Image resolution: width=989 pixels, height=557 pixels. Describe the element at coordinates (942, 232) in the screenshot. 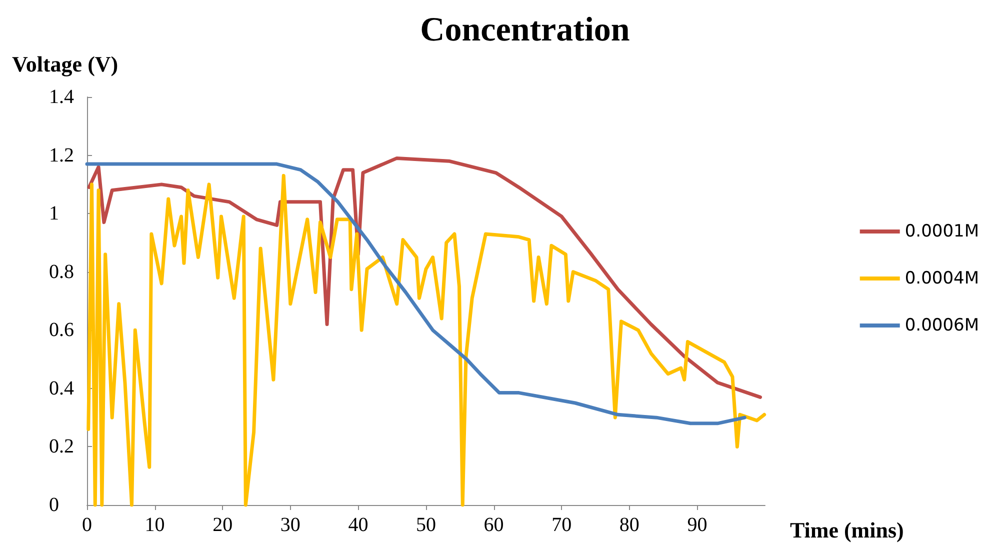

I see `legend-label: 0.0001M` at that location.